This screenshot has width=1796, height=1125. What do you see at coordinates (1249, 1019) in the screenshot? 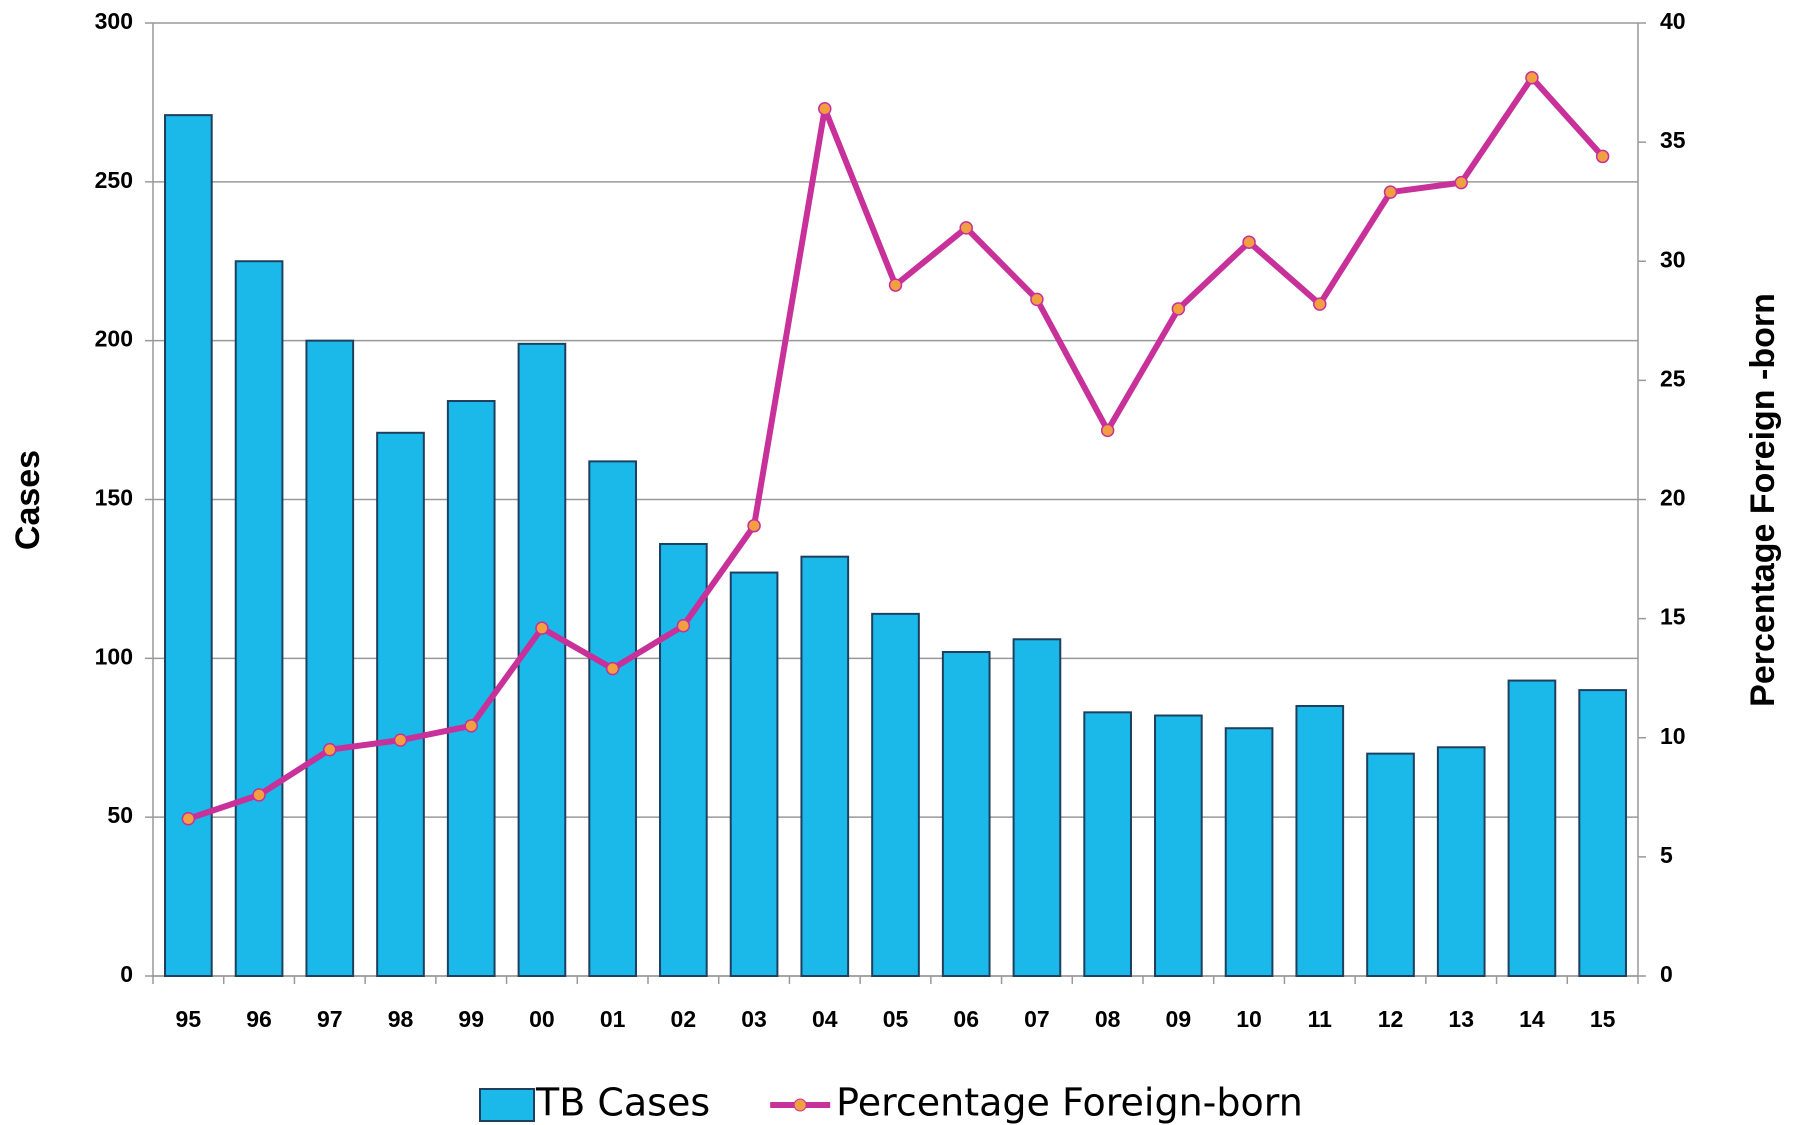
I see `x-tick-label: 10` at bounding box center [1249, 1019].